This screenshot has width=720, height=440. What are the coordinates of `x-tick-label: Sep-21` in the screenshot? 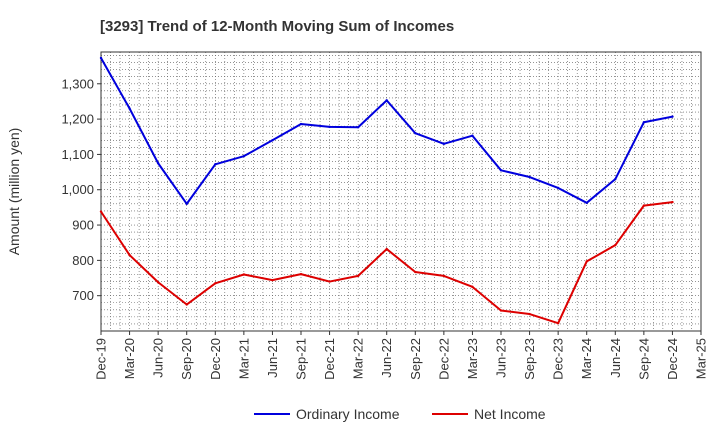 It's located at (301, 359).